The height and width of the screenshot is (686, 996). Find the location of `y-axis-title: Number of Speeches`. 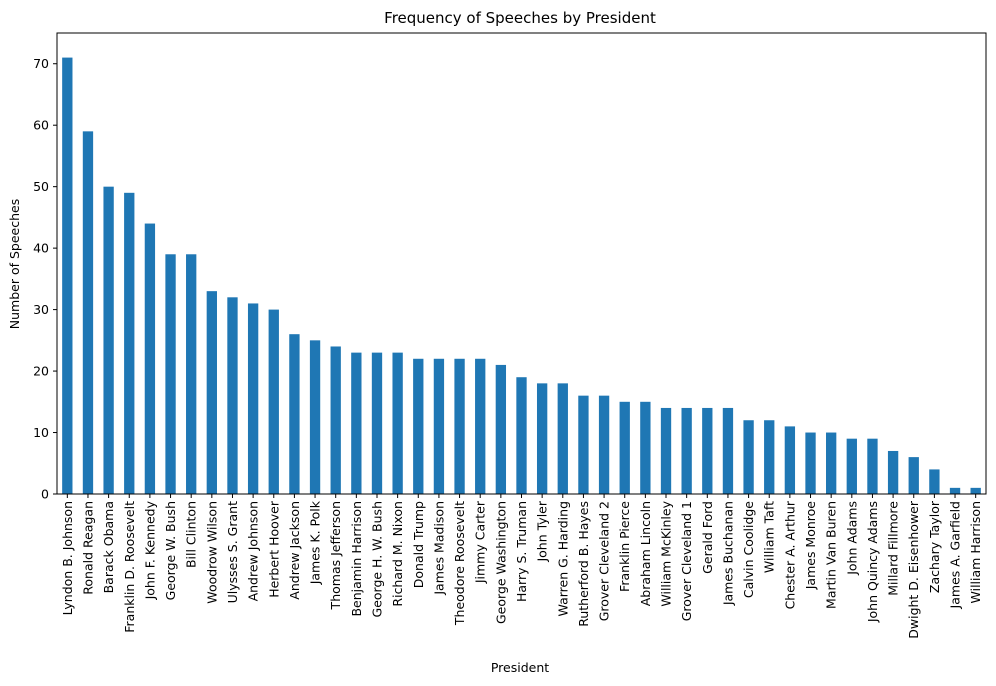

y-axis-title: Number of Speeches is located at coordinates (14, 264).